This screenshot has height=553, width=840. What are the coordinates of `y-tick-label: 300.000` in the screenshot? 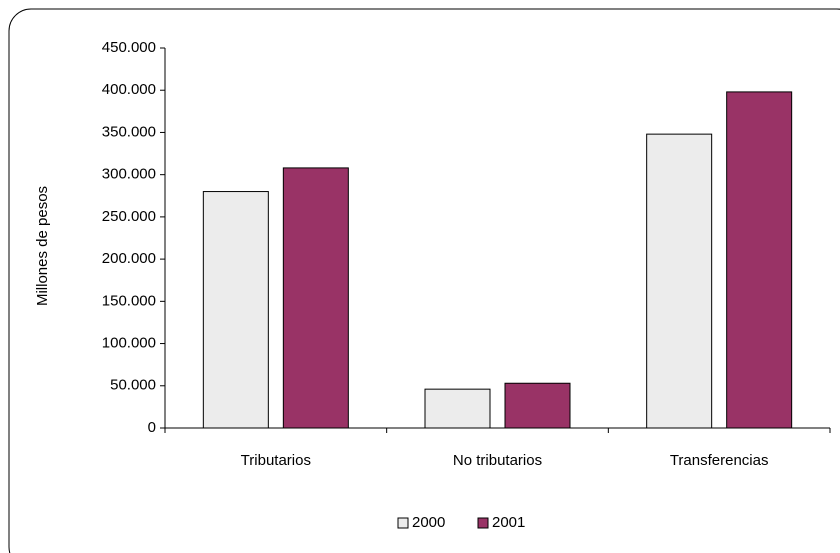 It's located at (129, 174).